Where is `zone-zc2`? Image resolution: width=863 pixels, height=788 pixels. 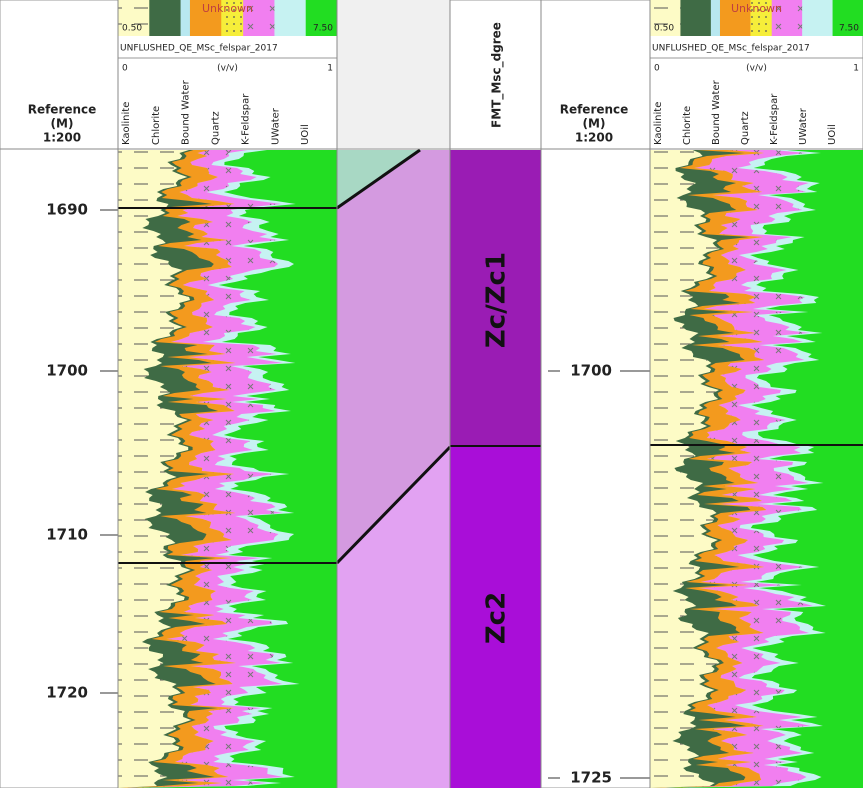 zone-zc2 is located at coordinates (495, 617).